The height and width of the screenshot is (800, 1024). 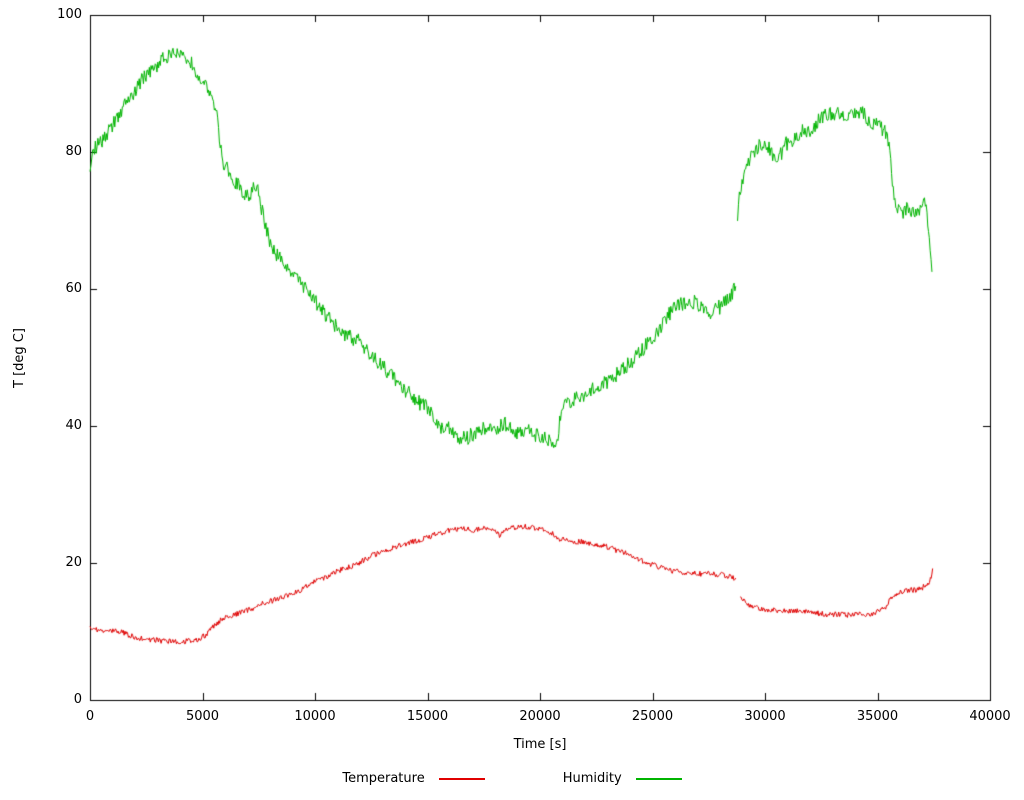 I want to click on x-tick-label: 5000, so click(x=202, y=716).